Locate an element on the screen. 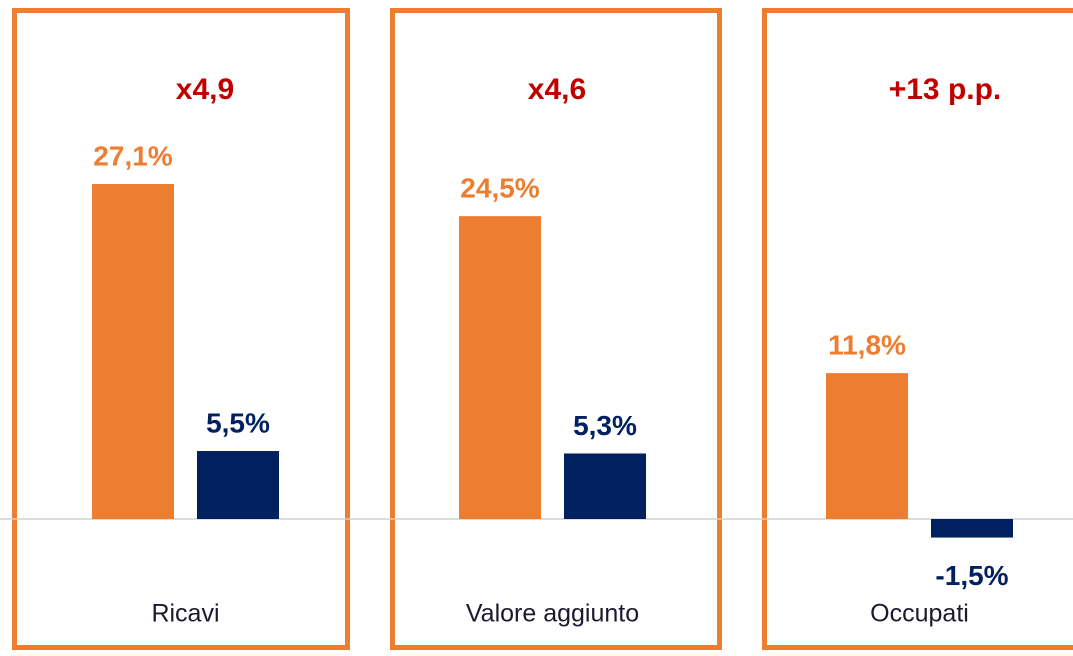 The width and height of the screenshot is (1073, 656). value-label: 5,5% is located at coordinates (238, 422).